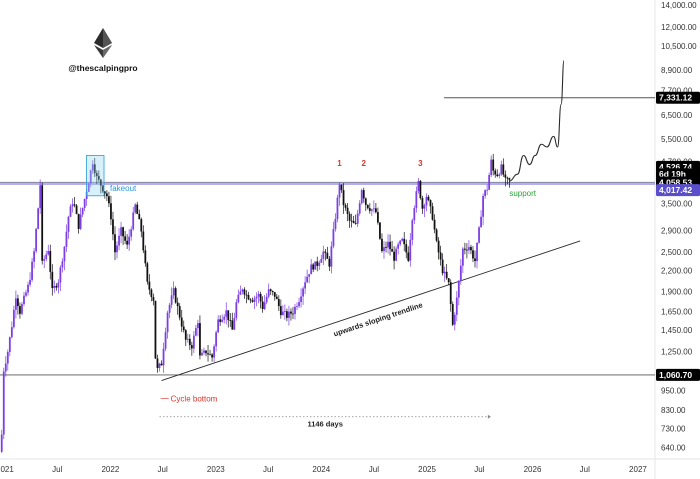  I want to click on brand-block: @thescalpingpro, so click(103, 50).